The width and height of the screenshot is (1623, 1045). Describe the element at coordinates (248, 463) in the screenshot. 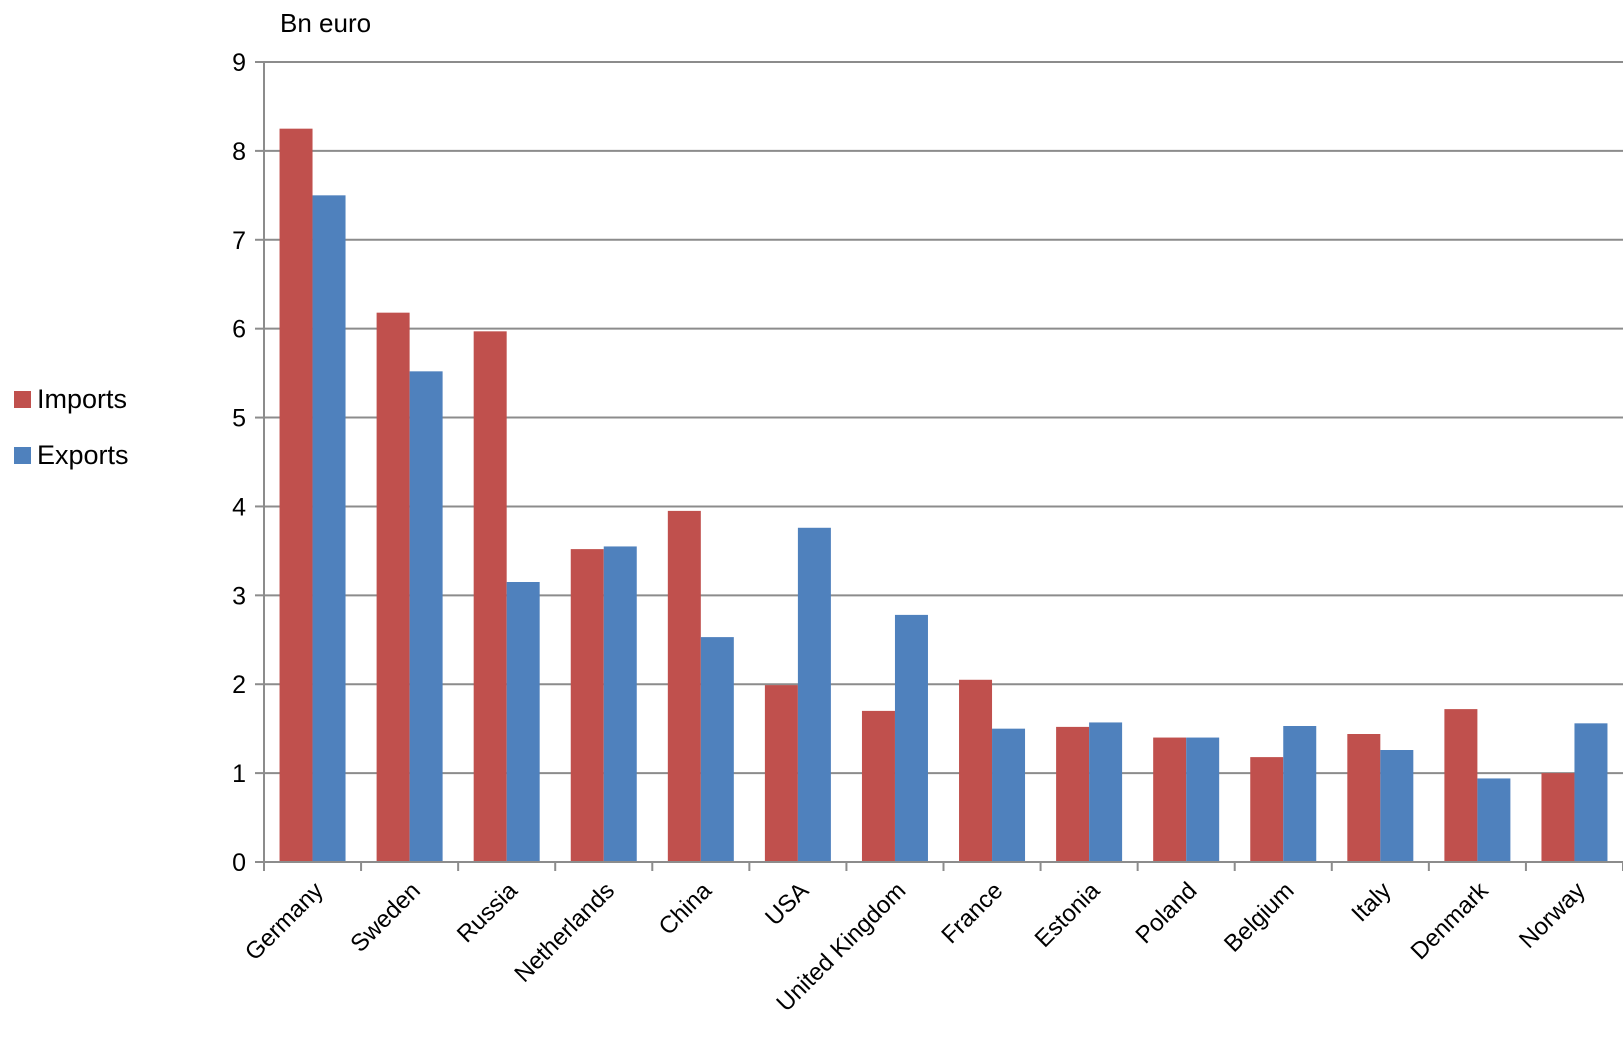

I see `y-axis-ticks: 0 1 2 3 4 5 6 7 8 9` at that location.